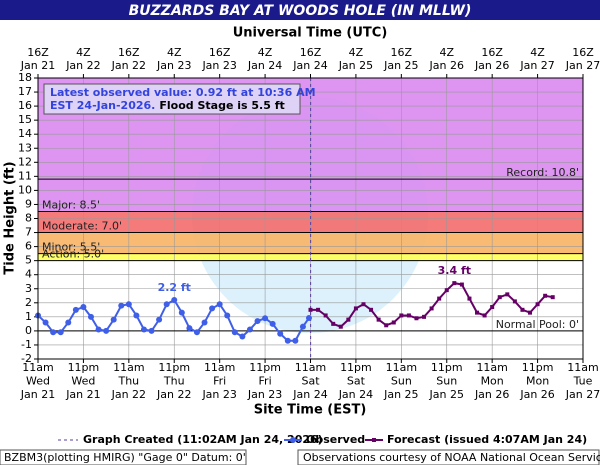 The height and width of the screenshot is (465, 600). I want to click on note-part: Flood Stage is 5.5 ft, so click(221, 105).